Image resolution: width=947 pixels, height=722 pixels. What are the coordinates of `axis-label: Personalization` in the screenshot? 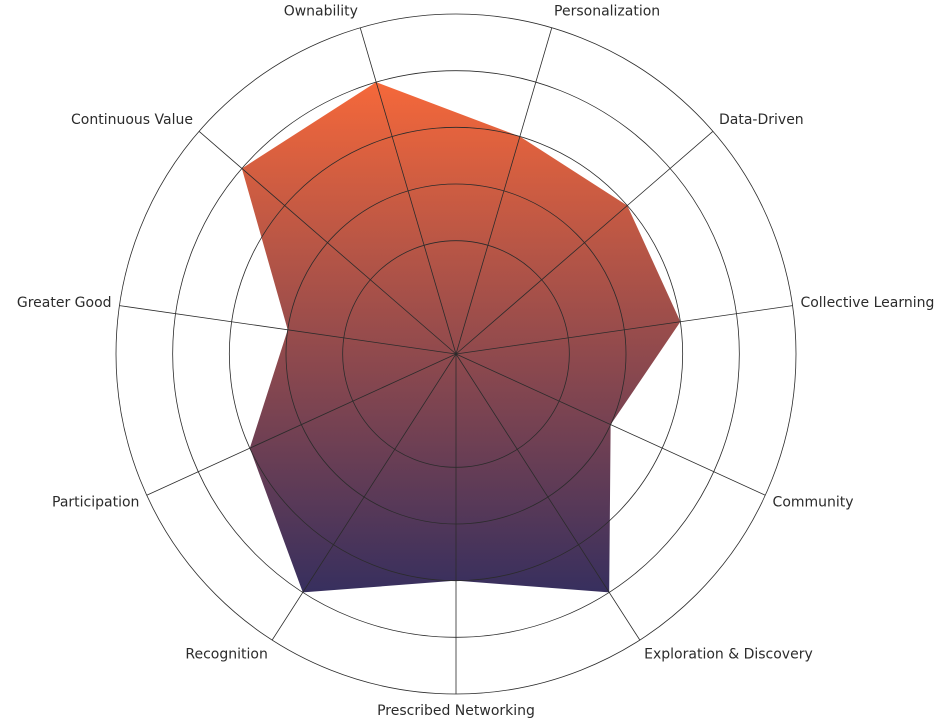 It's located at (607, 11).